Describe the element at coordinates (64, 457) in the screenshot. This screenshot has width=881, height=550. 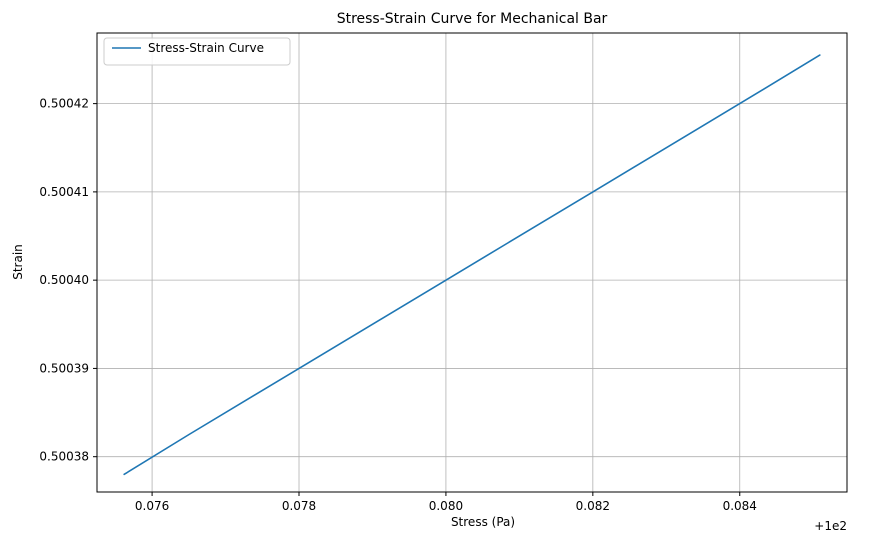
I see `y-tick-label: 0.50038` at that location.